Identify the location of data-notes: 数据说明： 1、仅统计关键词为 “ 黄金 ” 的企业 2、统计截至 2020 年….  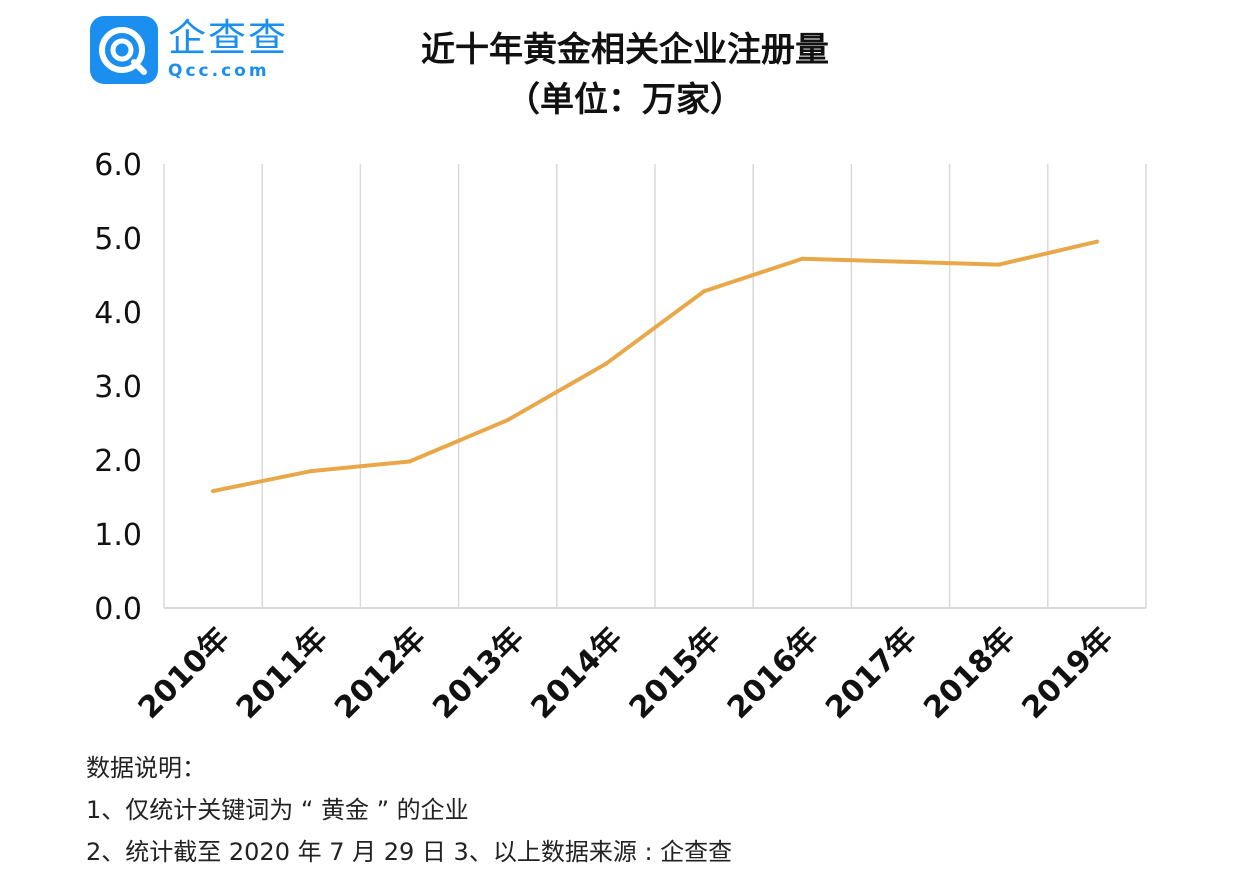
(409, 810).